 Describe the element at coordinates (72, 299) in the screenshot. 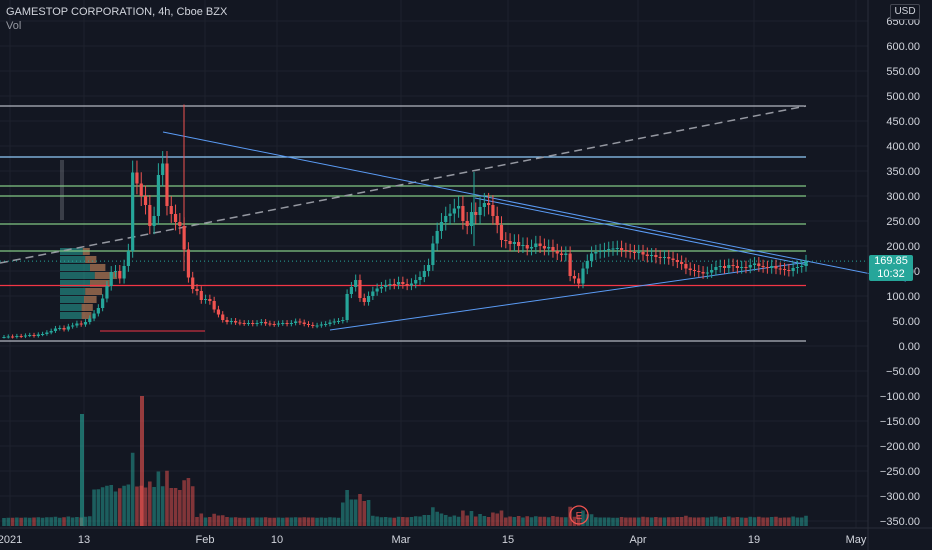

I see `profile-bar-up` at that location.